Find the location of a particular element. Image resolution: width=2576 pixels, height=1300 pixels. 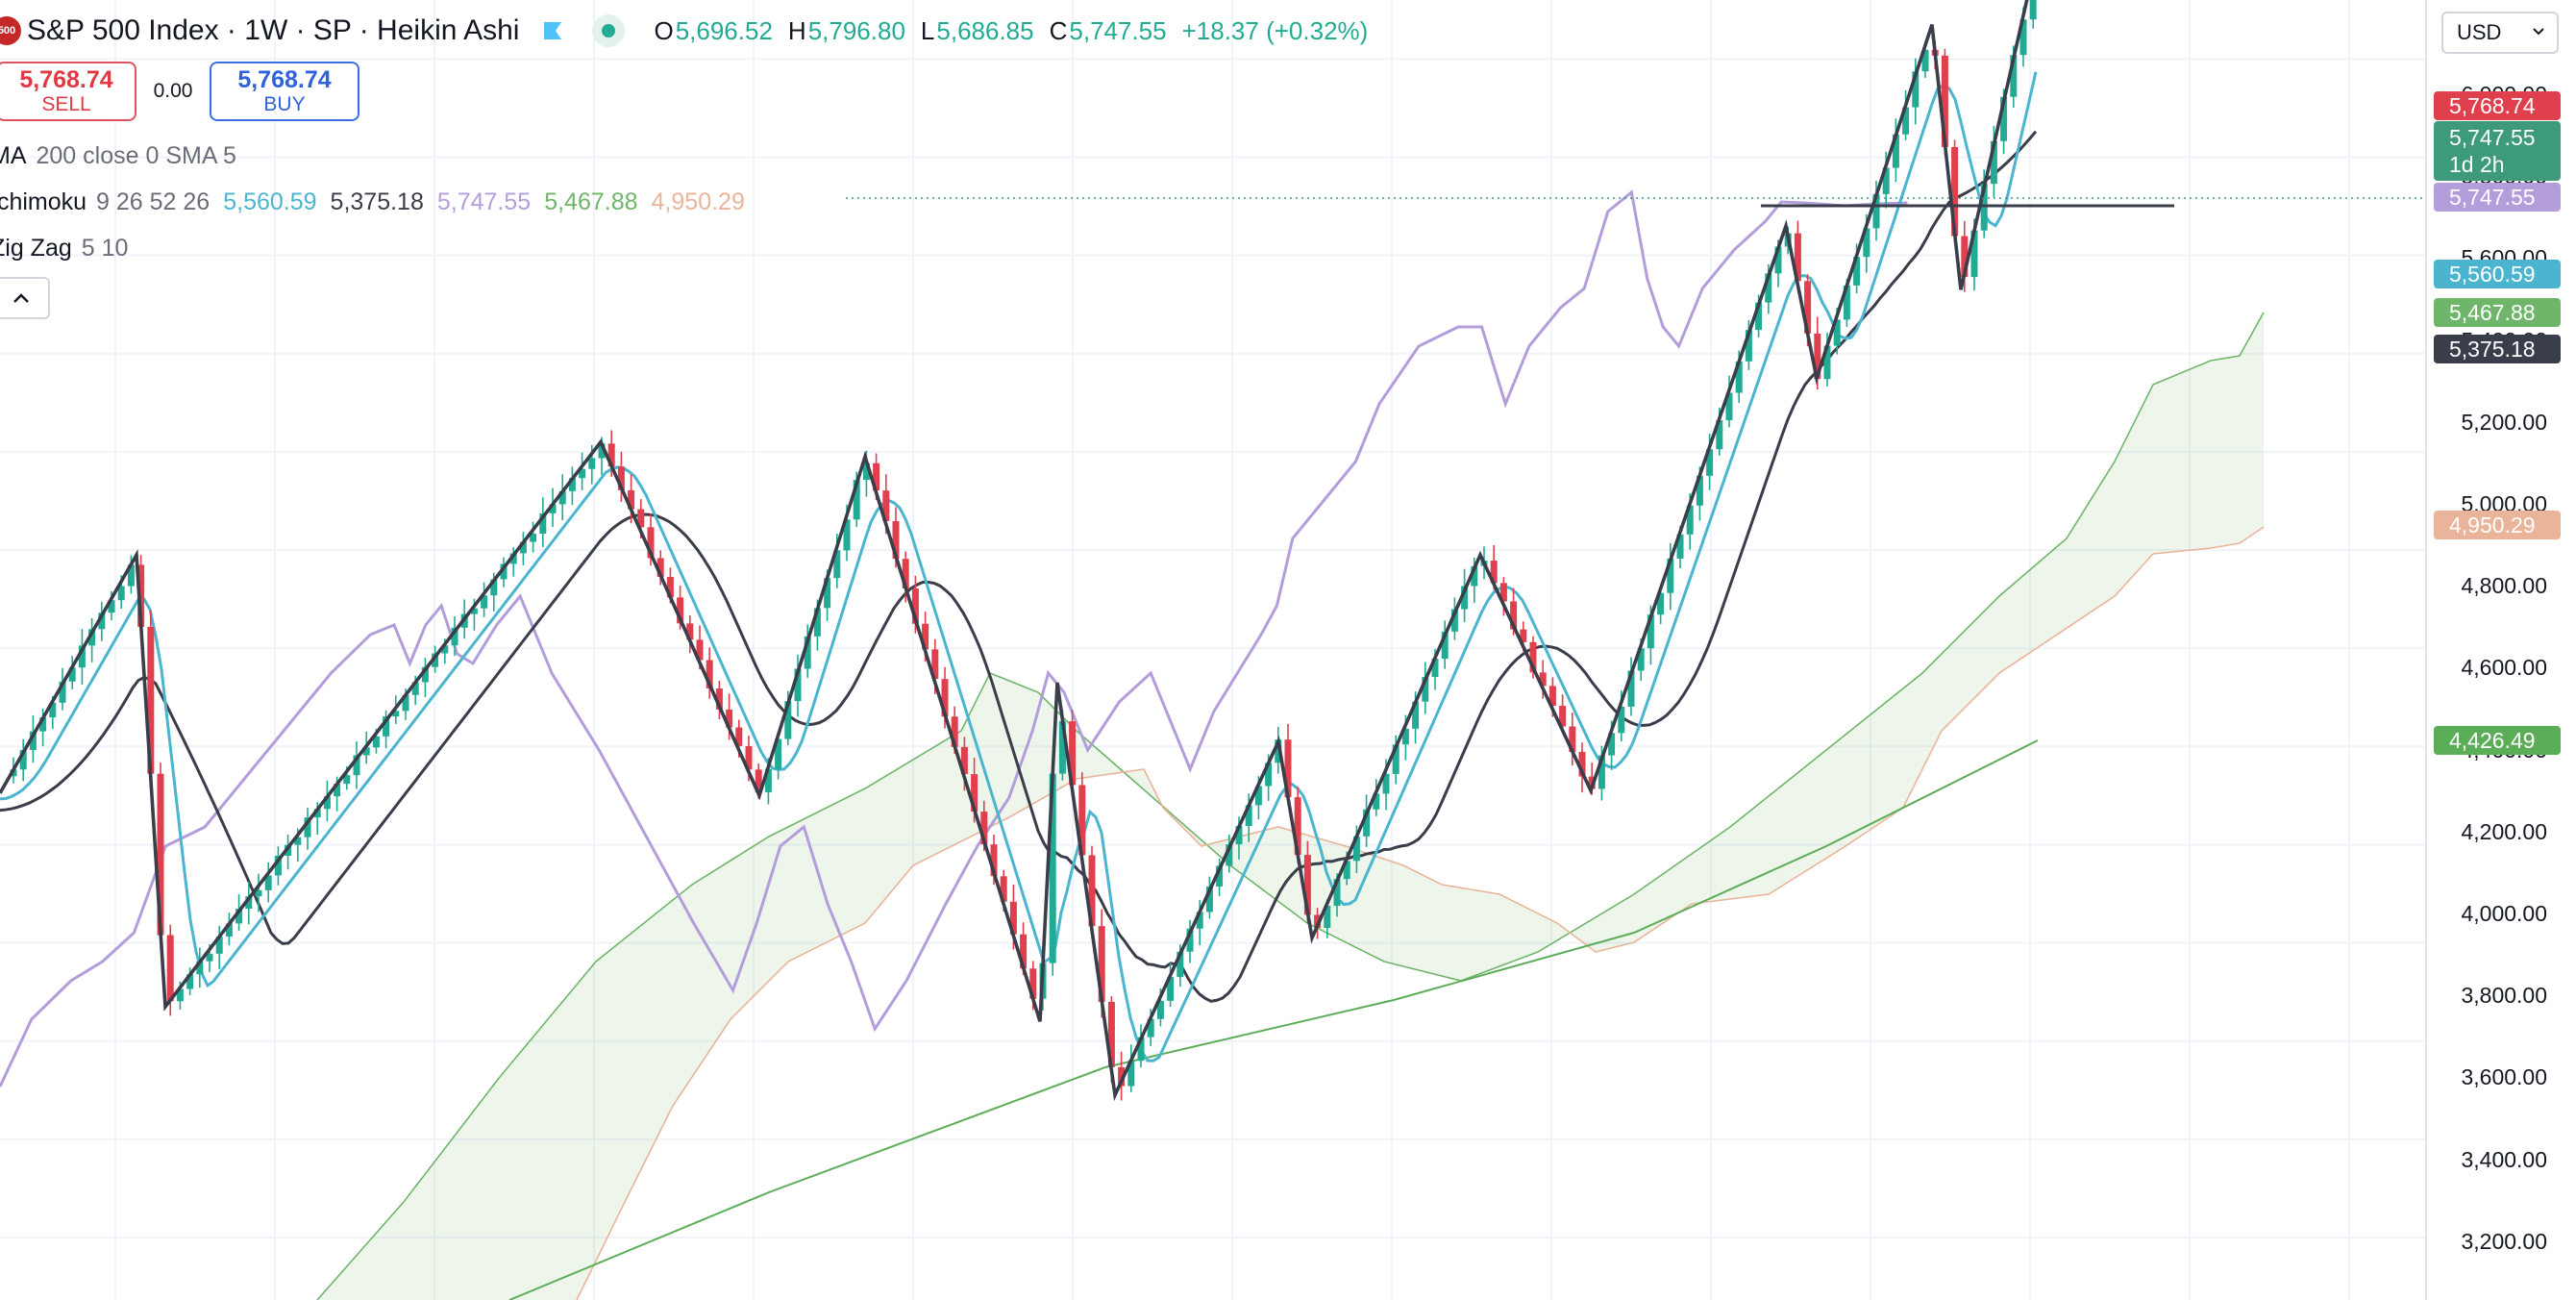

flag-icon is located at coordinates (552, 31).